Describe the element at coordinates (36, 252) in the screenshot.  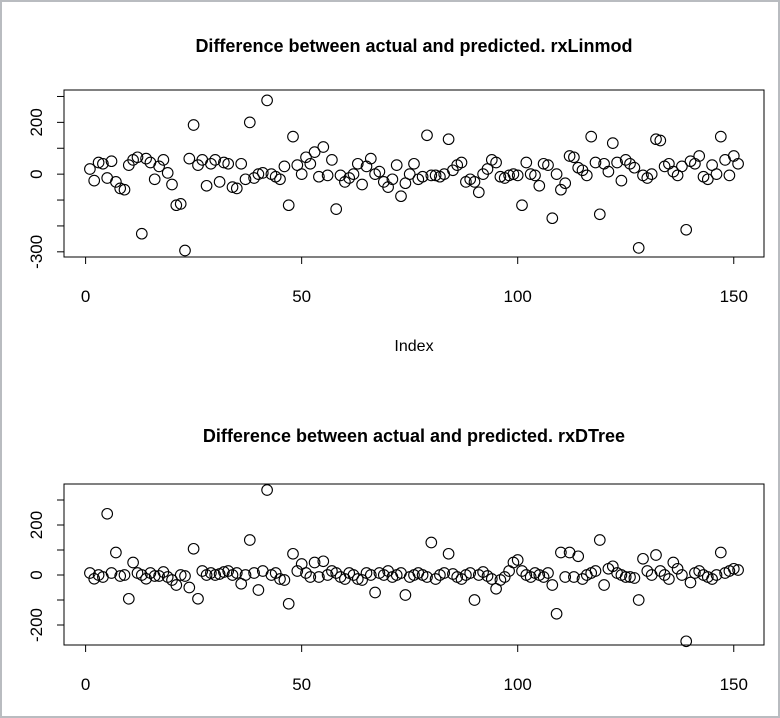
I see `y-axis-tick-label: -300` at that location.